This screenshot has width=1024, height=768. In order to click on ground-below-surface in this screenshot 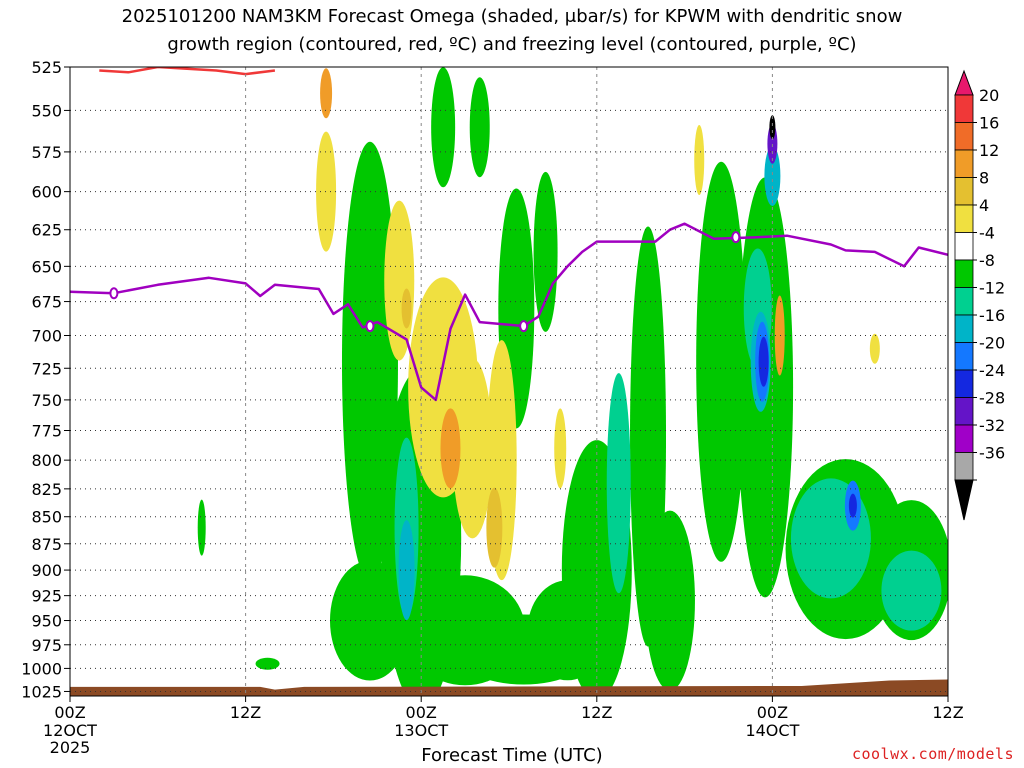, I will do `click(509, 687)`.